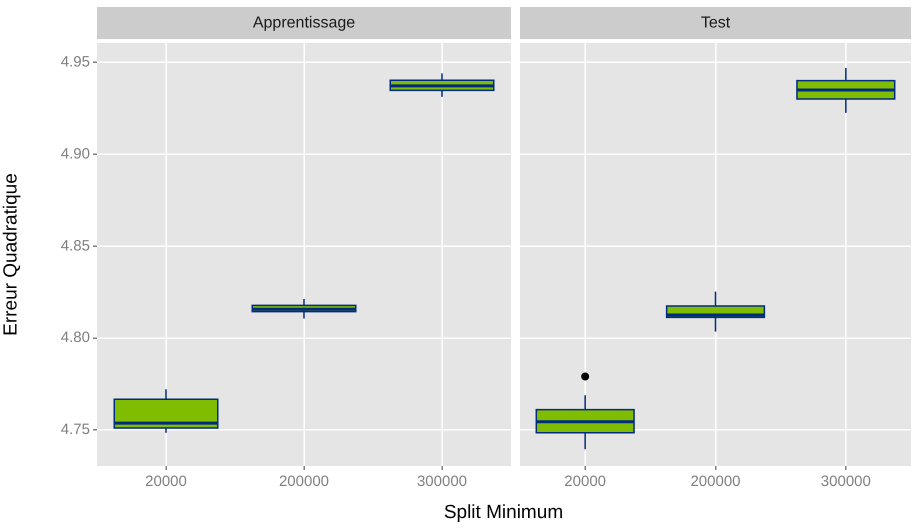 Image resolution: width=917 pixels, height=528 pixels. Describe the element at coordinates (75, 153) in the screenshot. I see `y-tick-label: 4.90` at that location.